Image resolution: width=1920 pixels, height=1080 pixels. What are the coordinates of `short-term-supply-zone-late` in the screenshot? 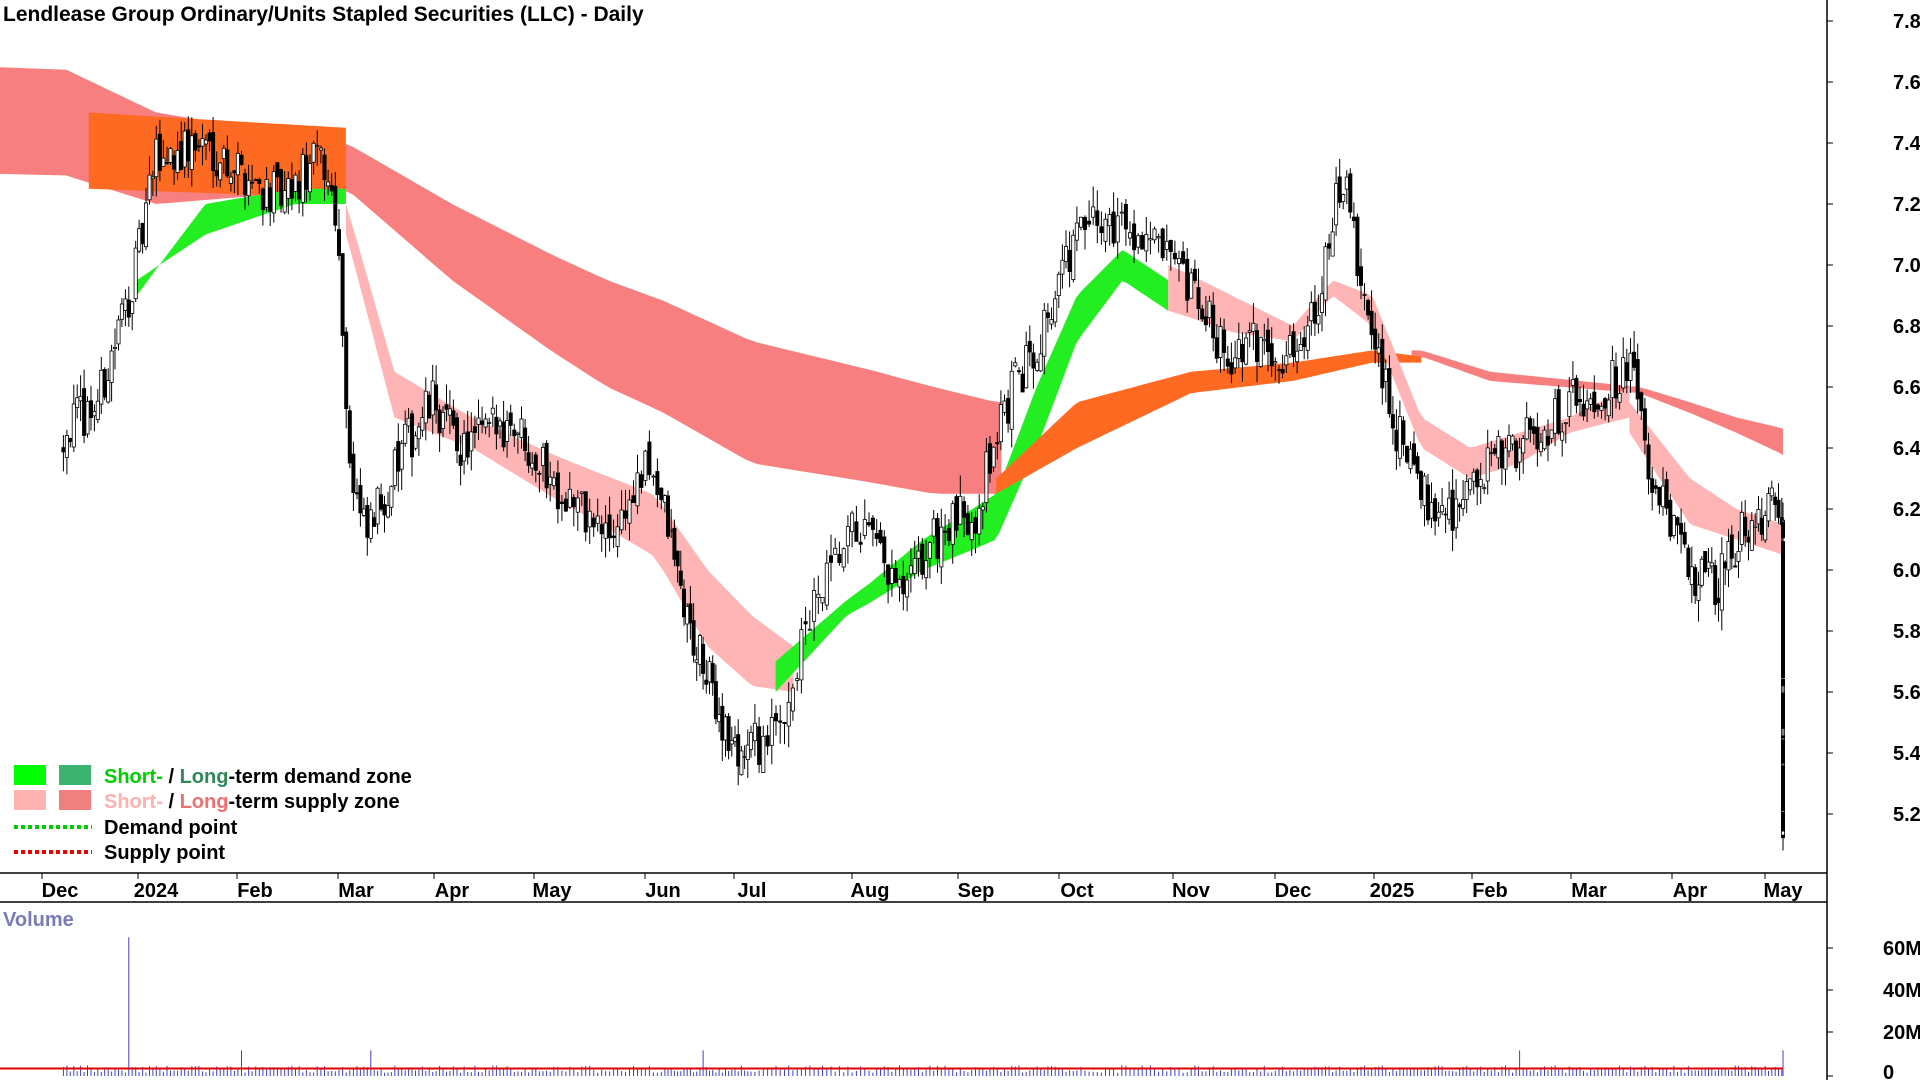 It's located at (1399, 371).